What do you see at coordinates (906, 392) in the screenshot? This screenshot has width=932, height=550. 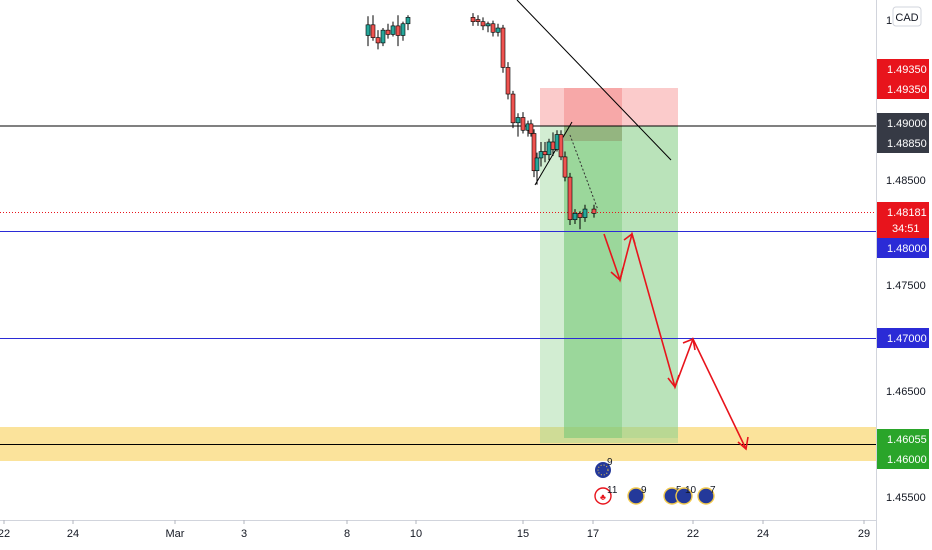 I see `y-tick-label: 1.46500` at bounding box center [906, 392].